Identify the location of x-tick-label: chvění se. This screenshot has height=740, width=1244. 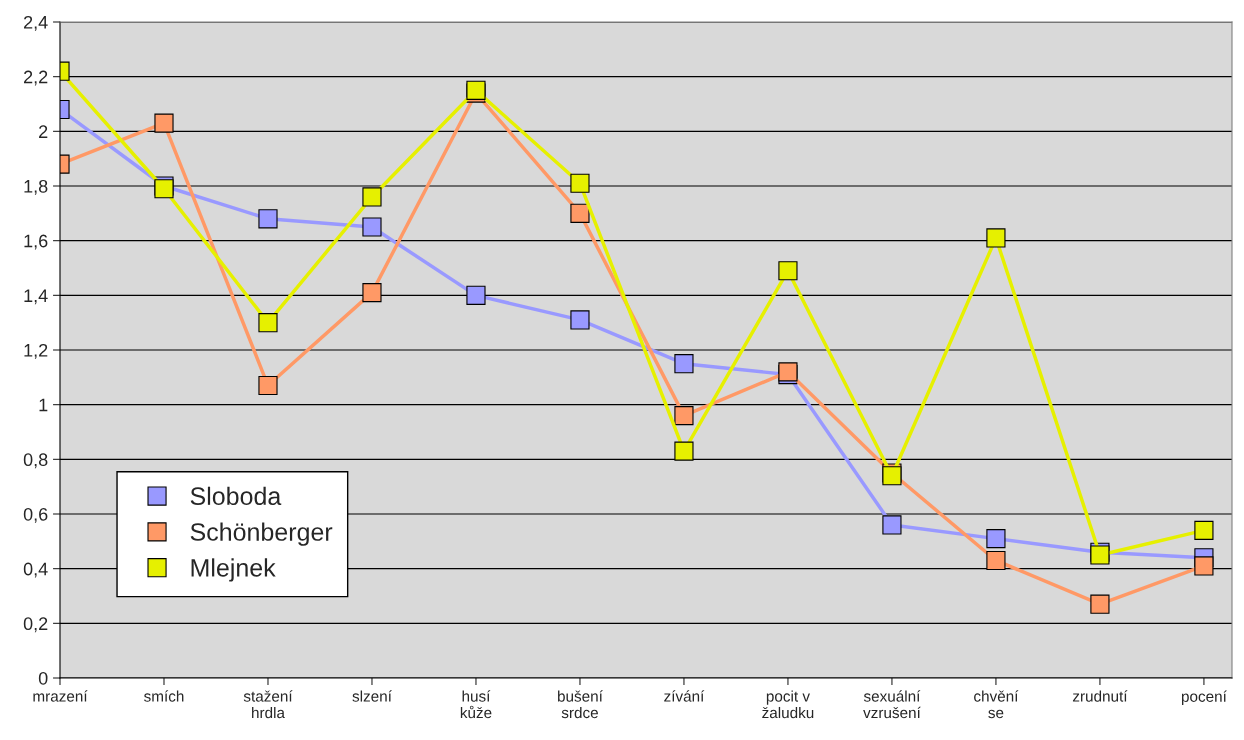
(996, 704).